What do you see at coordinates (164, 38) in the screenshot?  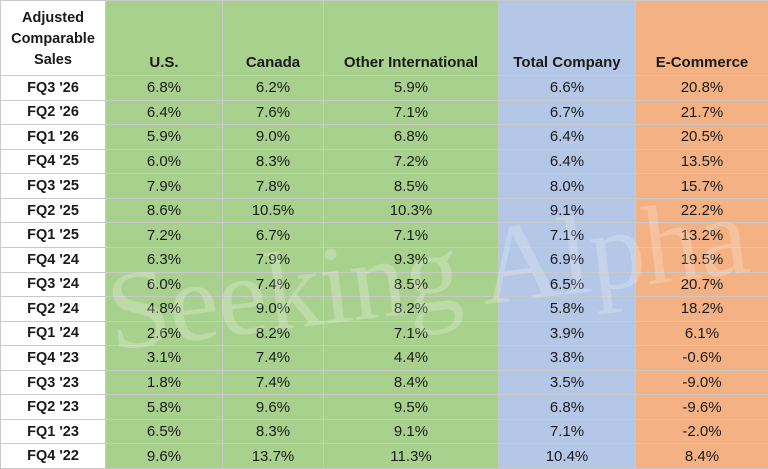 I see `column-header-us: U.S.` at bounding box center [164, 38].